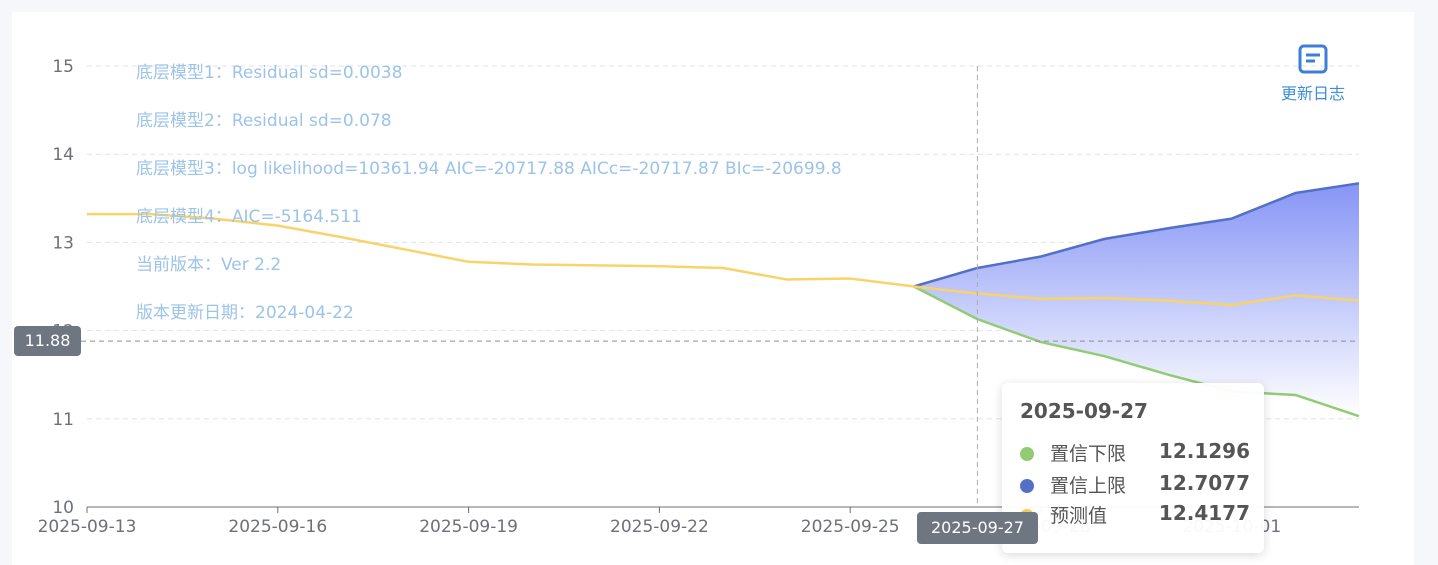  Describe the element at coordinates (977, 528) in the screenshot. I see `x-axis-pointer-label: 2025-09-27` at that location.